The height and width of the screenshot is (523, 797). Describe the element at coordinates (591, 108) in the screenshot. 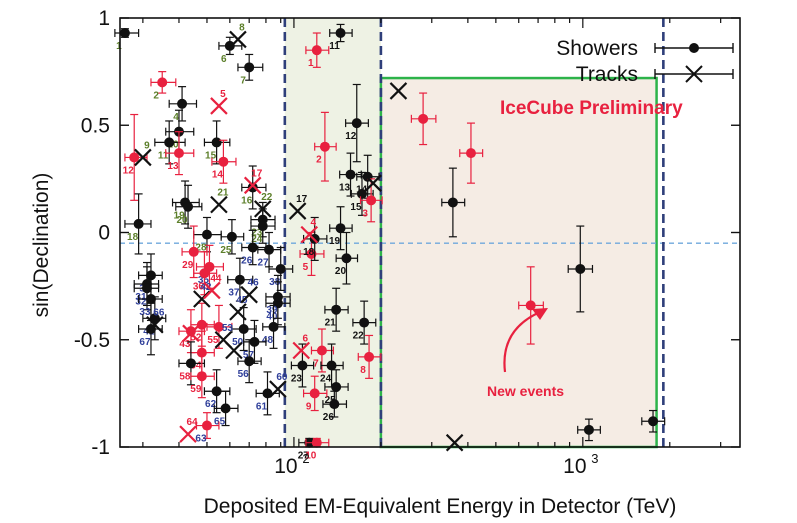

I see `preliminary-label: IceCube Preliminary` at that location.